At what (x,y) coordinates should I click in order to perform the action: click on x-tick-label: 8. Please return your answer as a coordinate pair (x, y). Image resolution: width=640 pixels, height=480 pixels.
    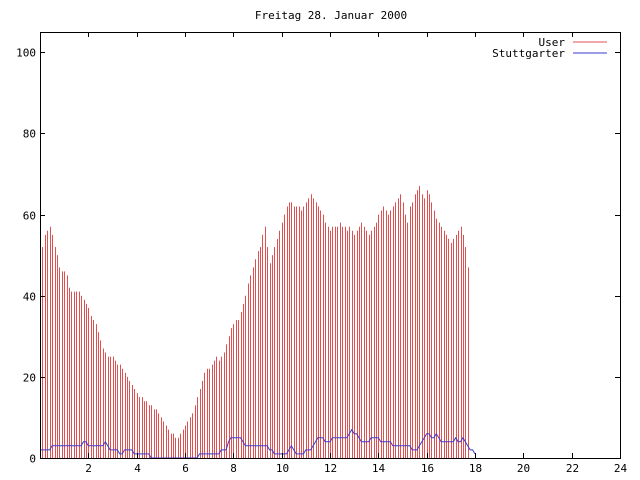
    Looking at the image, I should click on (233, 468).